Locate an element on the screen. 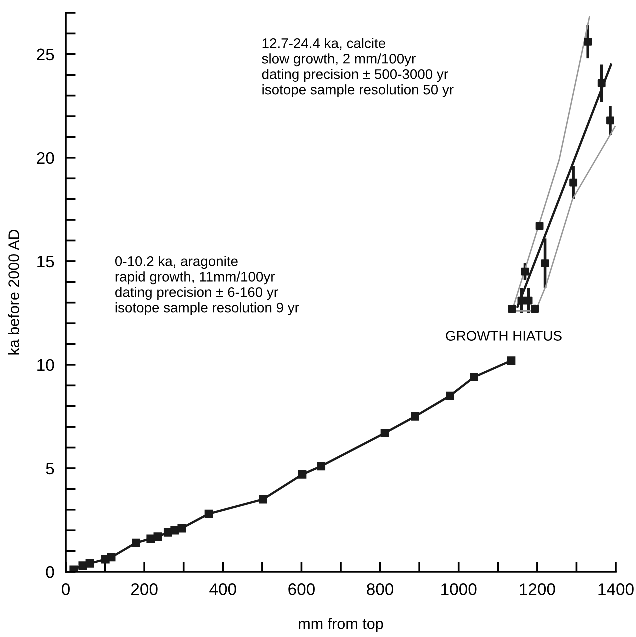  y-tick-label: 25 is located at coordinates (45, 54).